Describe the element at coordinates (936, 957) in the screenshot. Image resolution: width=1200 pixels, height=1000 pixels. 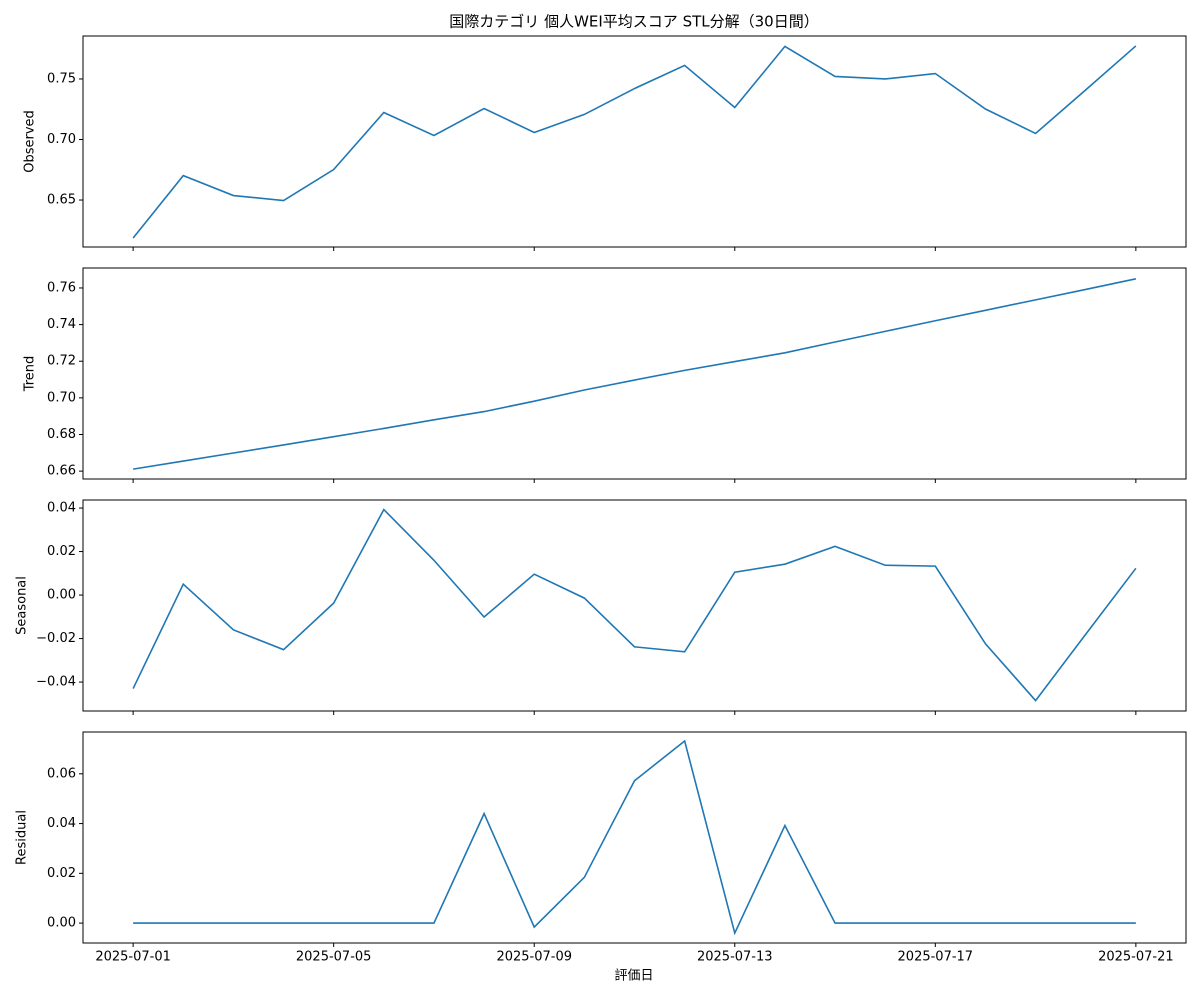
I see `x-tick-label: 2025-07-17` at that location.